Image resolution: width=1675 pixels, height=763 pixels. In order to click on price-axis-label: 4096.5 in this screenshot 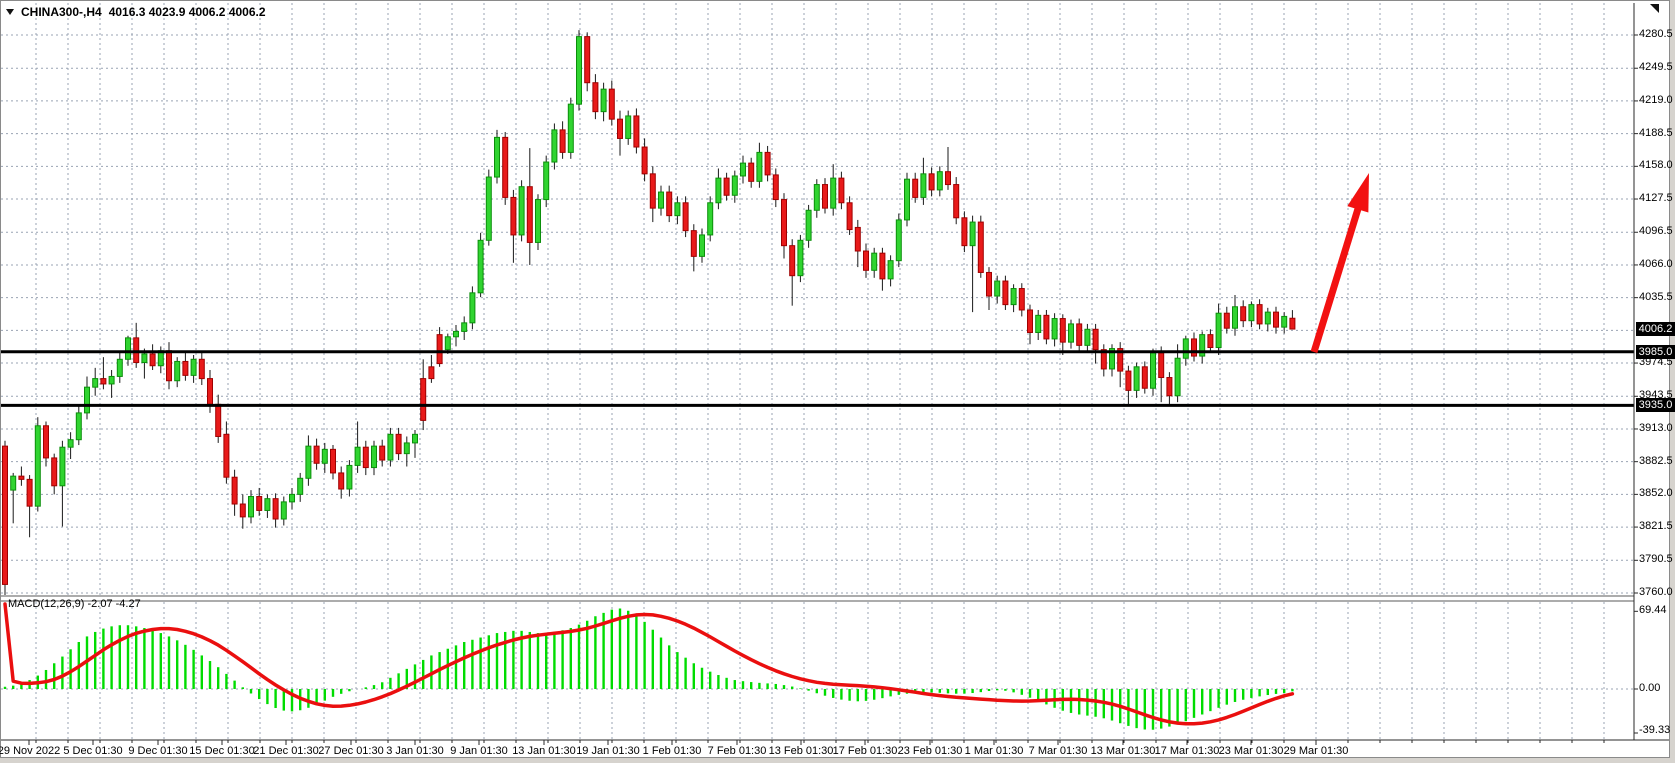, I will do `click(1656, 231)`.